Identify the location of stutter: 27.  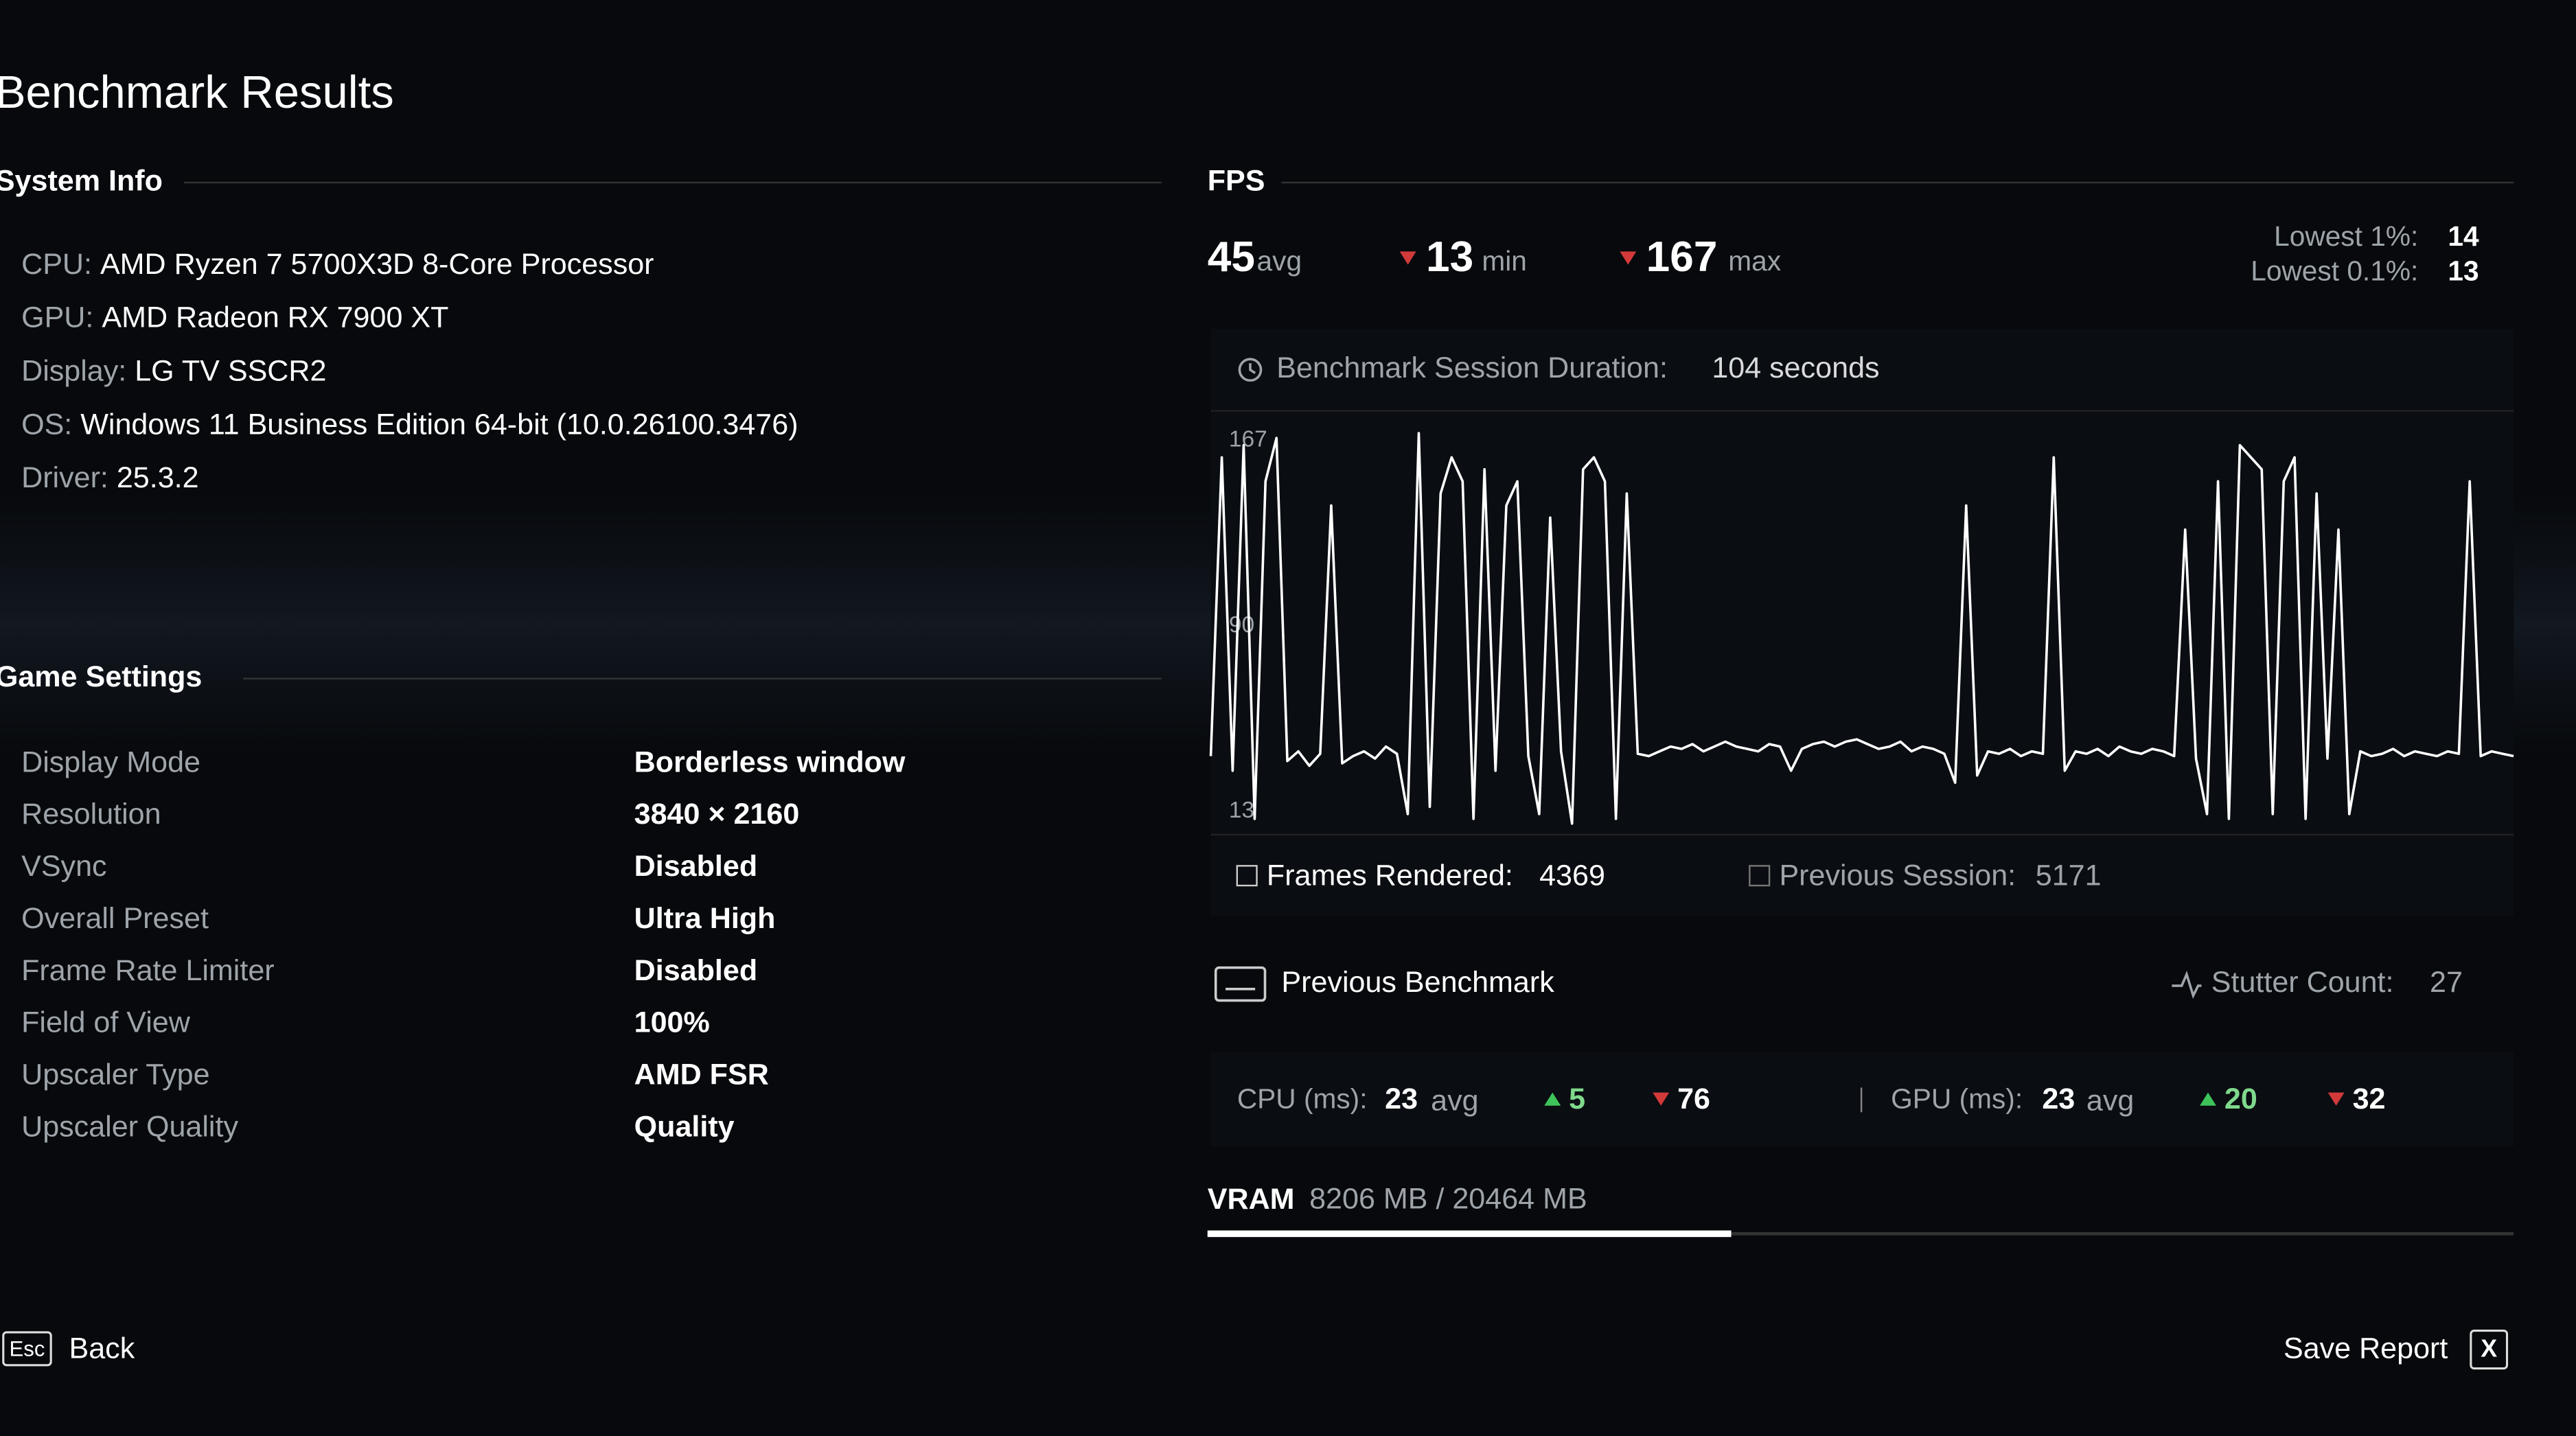
(2446, 982).